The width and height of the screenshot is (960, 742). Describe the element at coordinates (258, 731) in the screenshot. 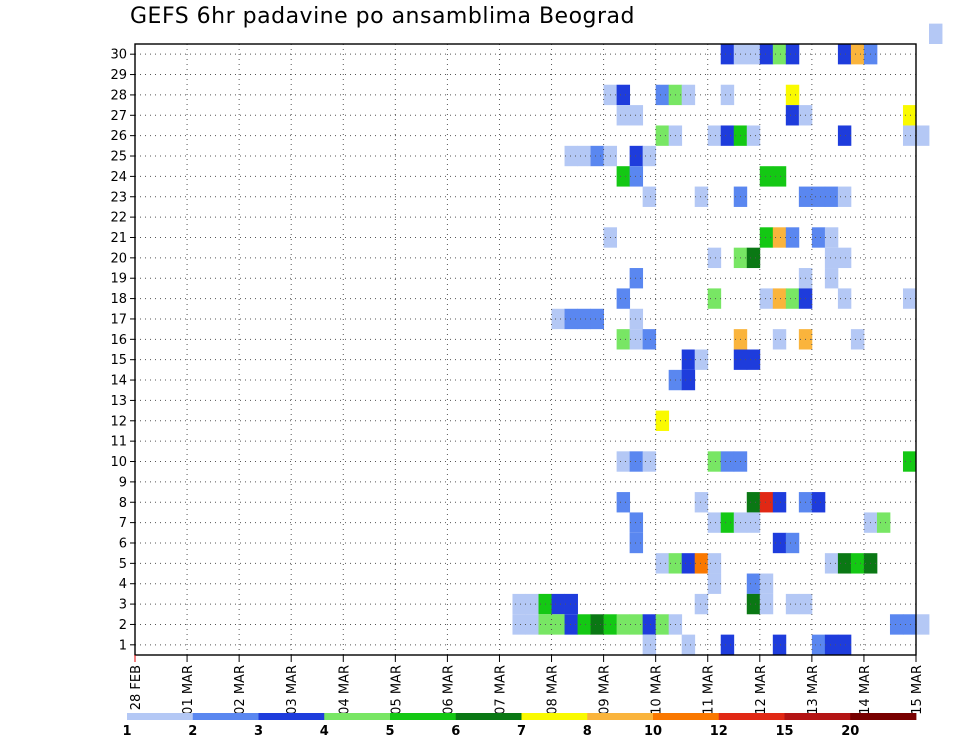

I see `legend-label: 3` at that location.